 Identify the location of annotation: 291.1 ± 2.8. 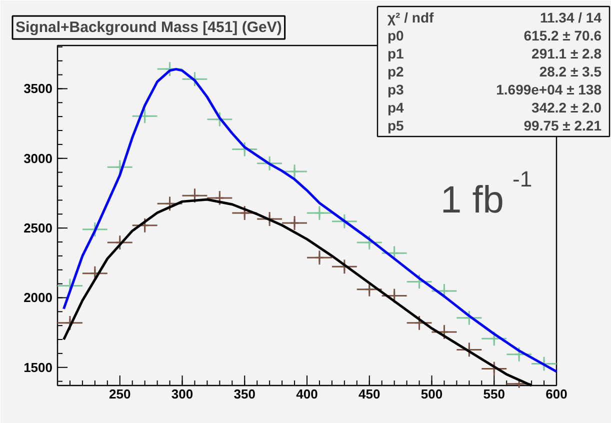
(567, 54).